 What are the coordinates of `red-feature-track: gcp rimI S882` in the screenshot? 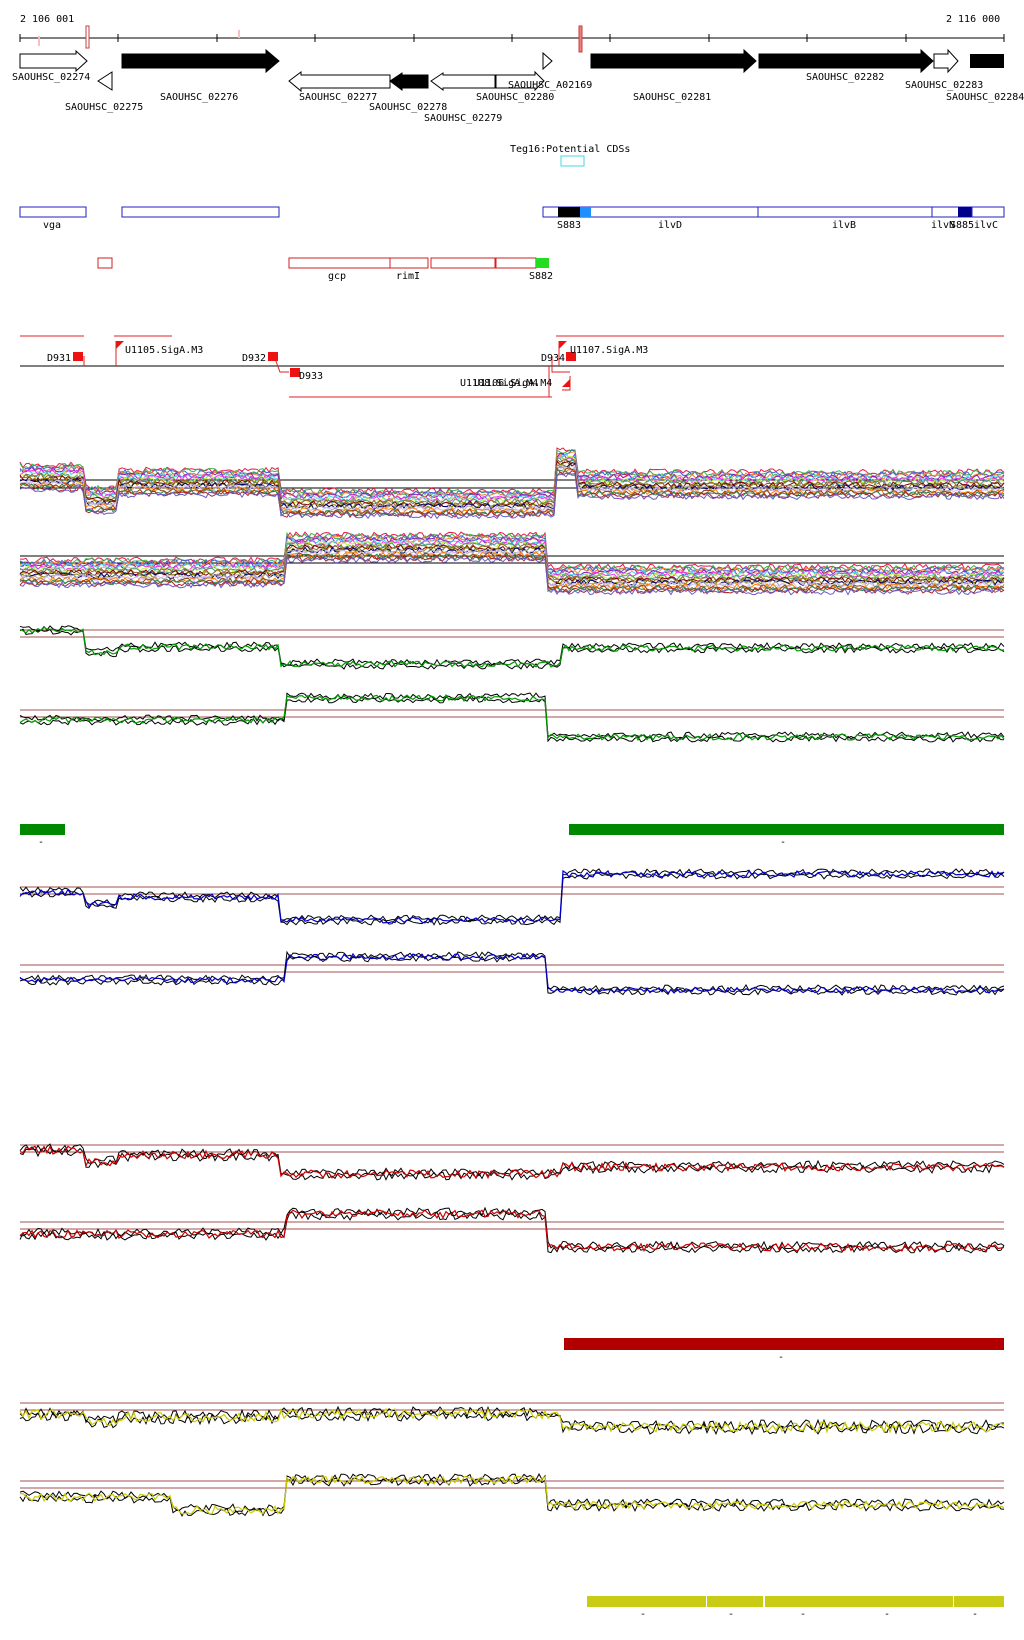 It's located at (325, 269).